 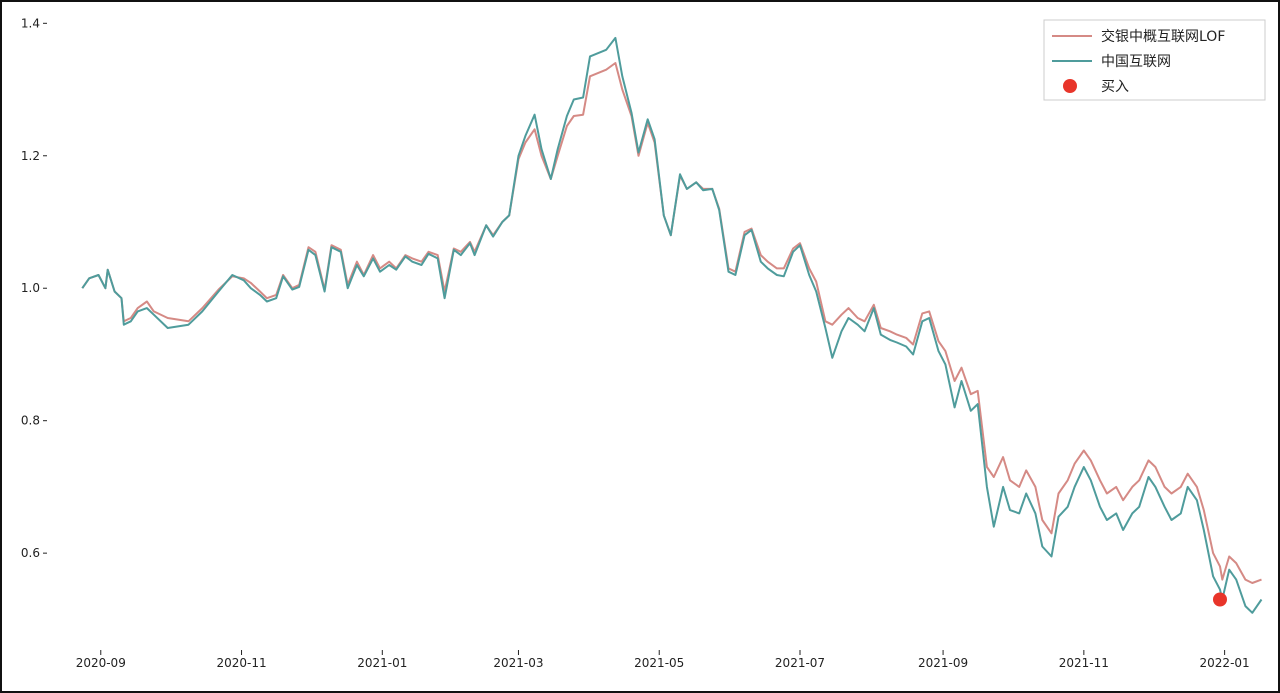 I want to click on y-tick-label: 0.8, so click(x=30, y=421).